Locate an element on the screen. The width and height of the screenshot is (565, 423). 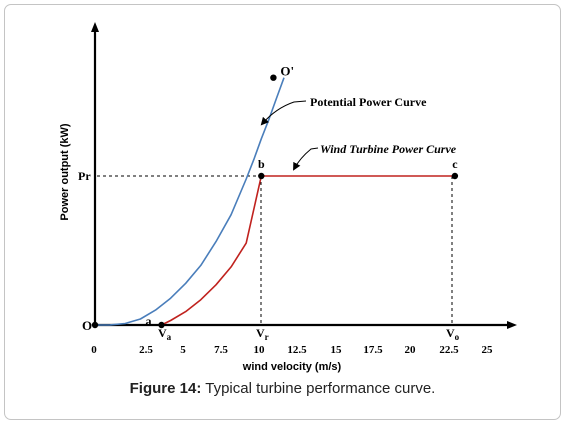
point-label-a: a is located at coordinates (149, 321).